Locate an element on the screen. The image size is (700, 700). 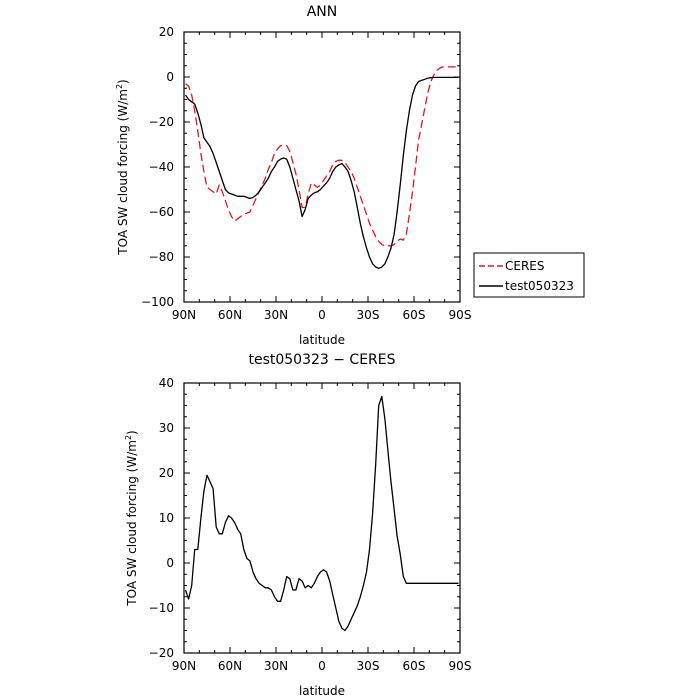
bottom-y-tick-label: −20 is located at coordinates (161, 653).